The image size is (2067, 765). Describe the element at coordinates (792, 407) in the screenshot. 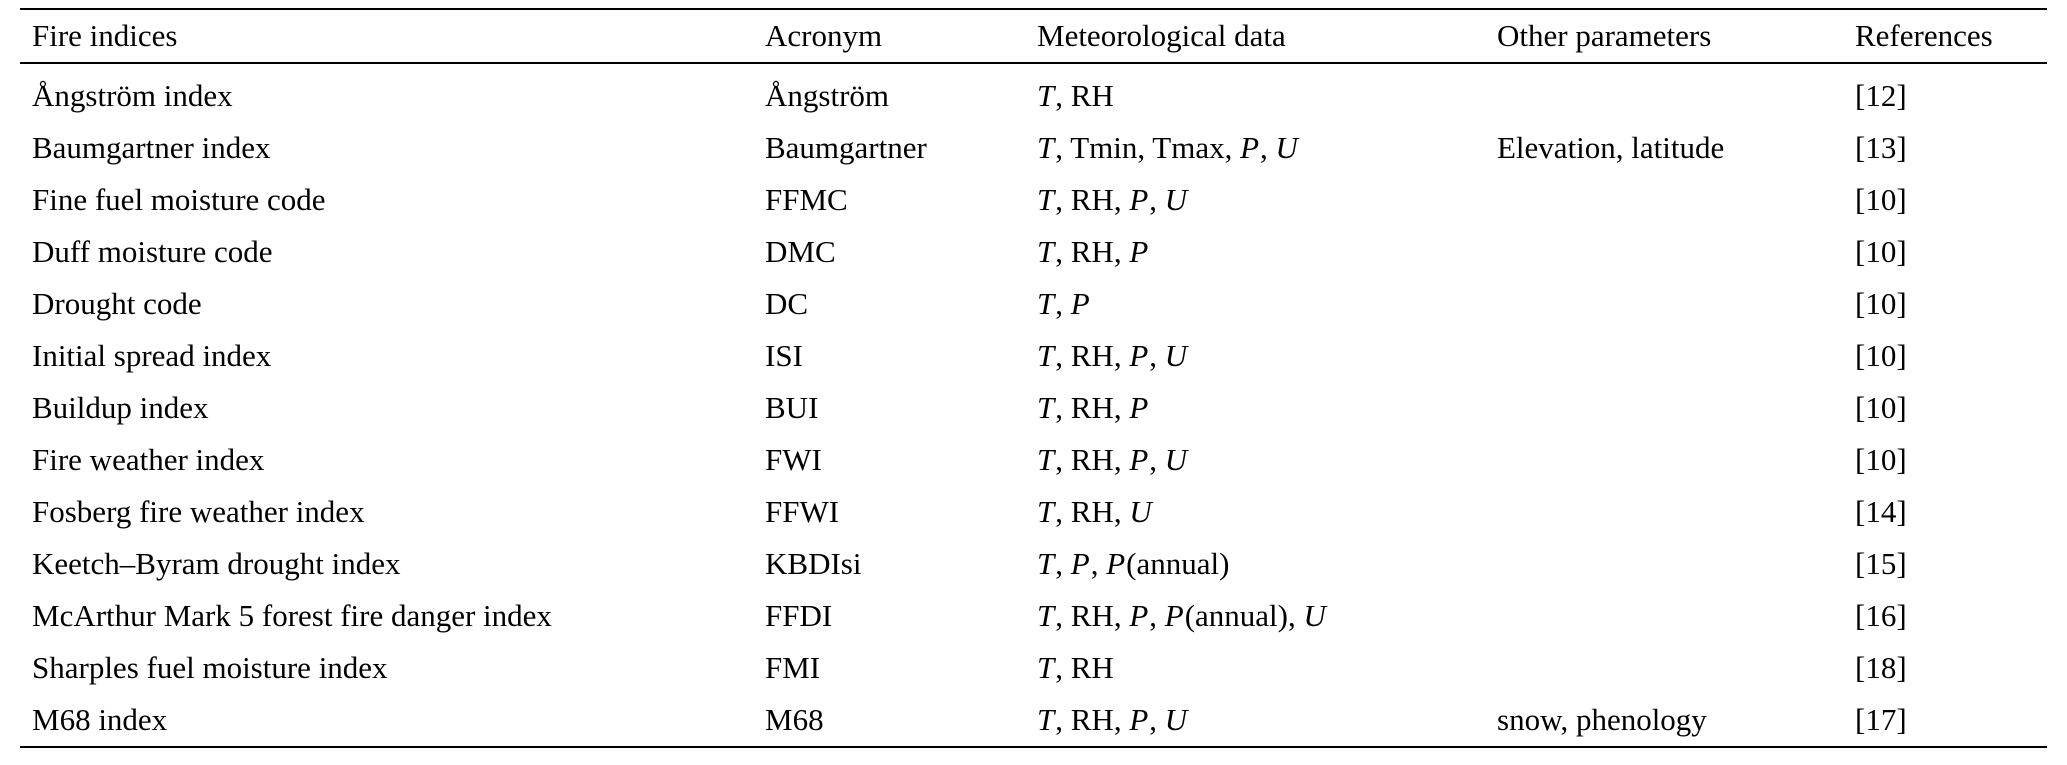

I see `cell-acronym: BUI` at that location.